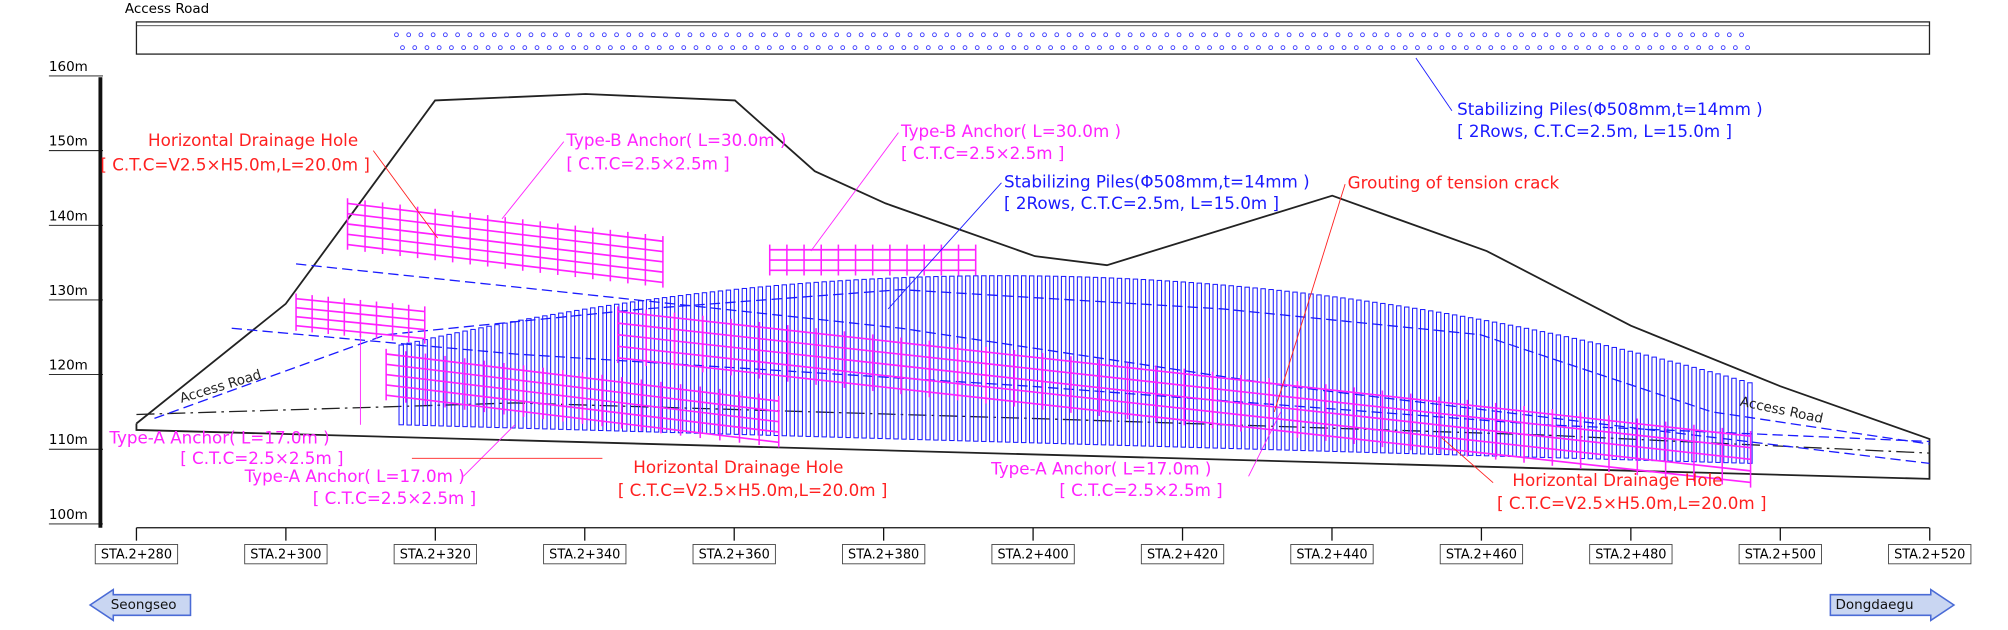 This screenshot has height=630, width=2008. I want to click on direction-label: Seongseo, so click(144, 605).